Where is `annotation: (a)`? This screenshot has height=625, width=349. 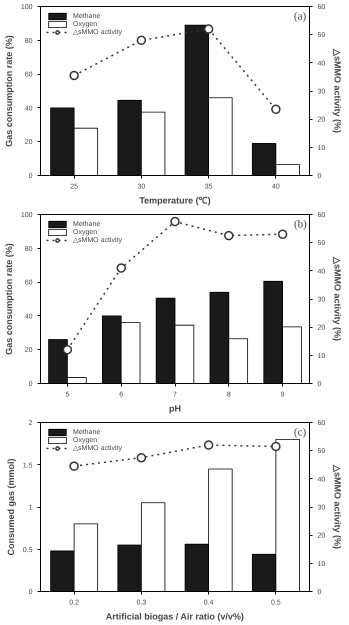
annotation: (a) is located at coordinates (300, 16).